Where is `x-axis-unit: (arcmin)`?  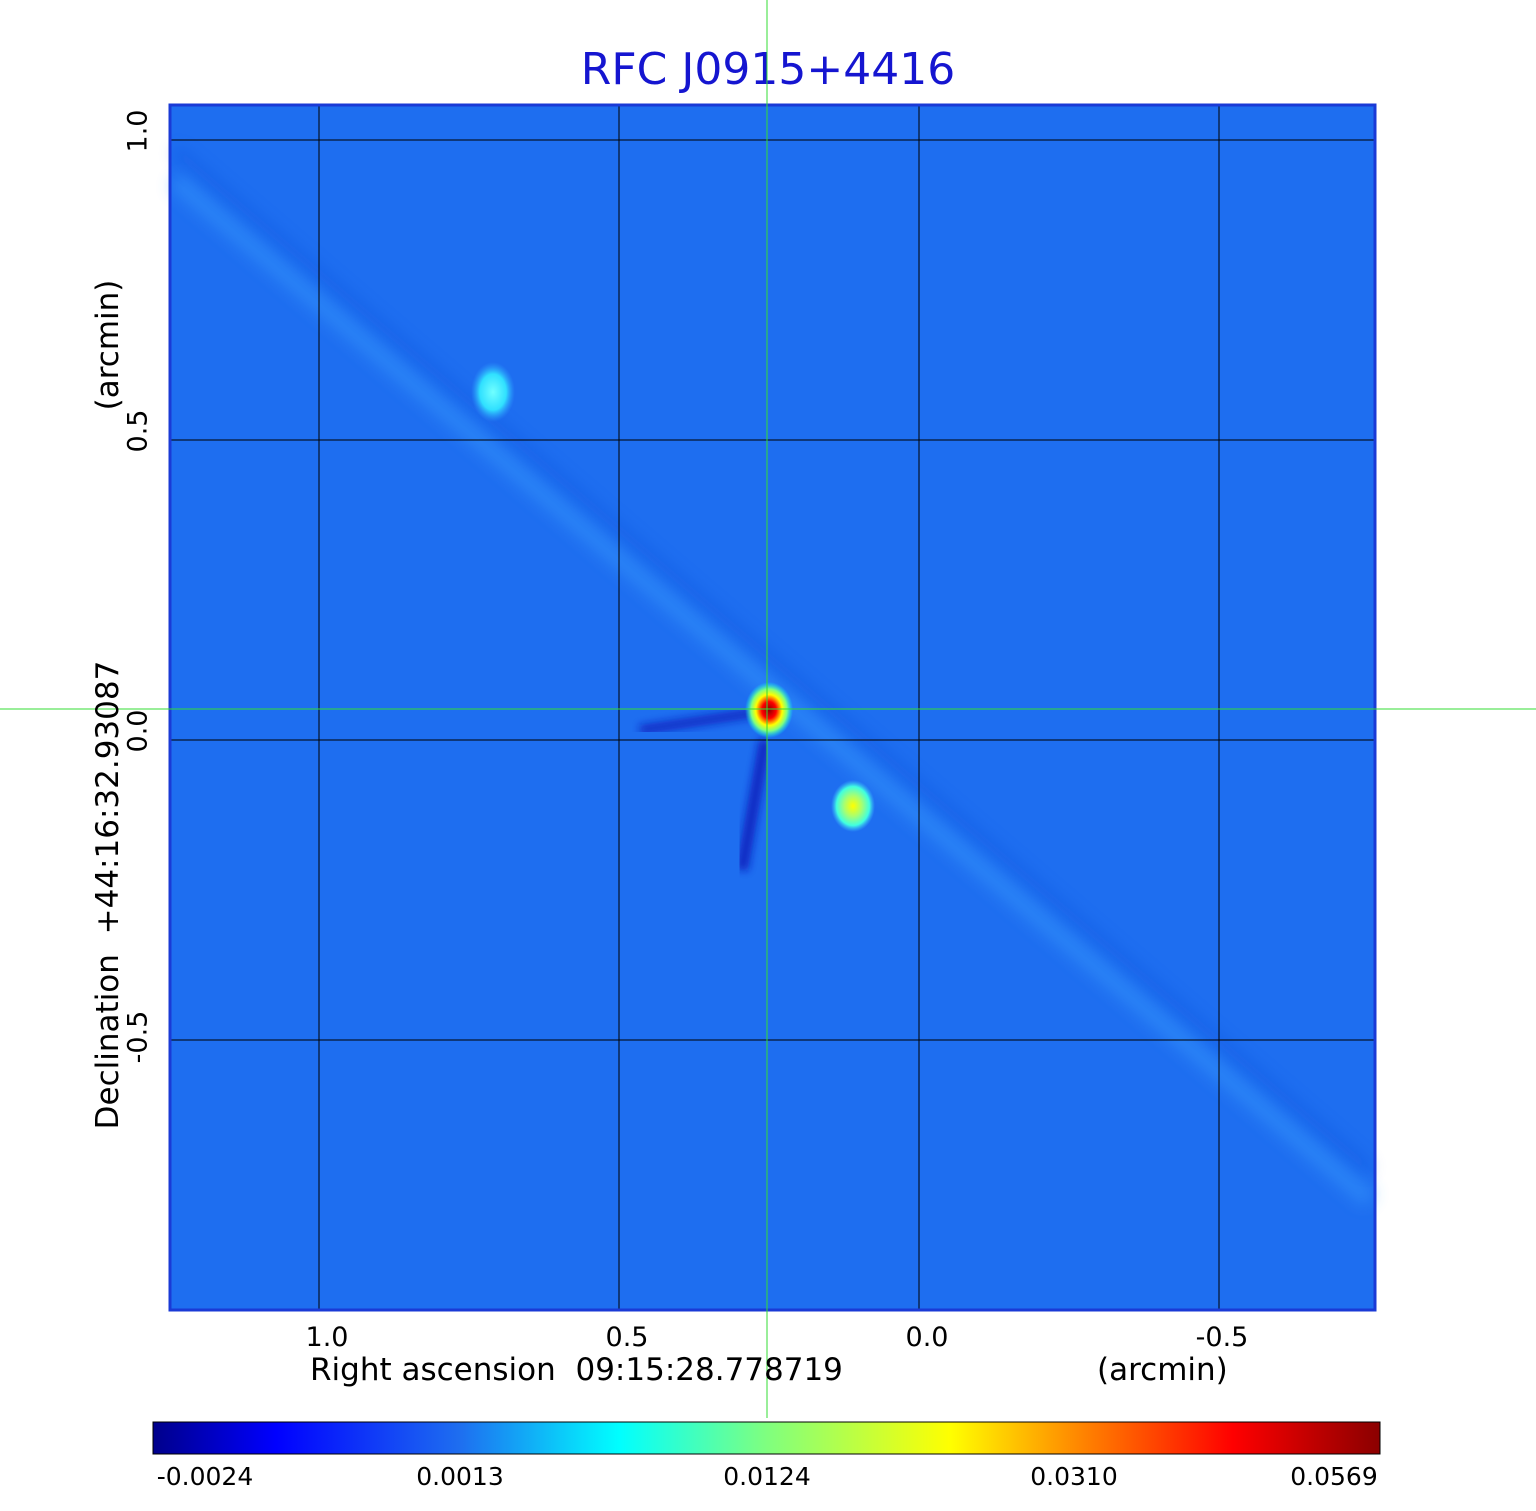 x-axis-unit: (arcmin) is located at coordinates (1162, 1370).